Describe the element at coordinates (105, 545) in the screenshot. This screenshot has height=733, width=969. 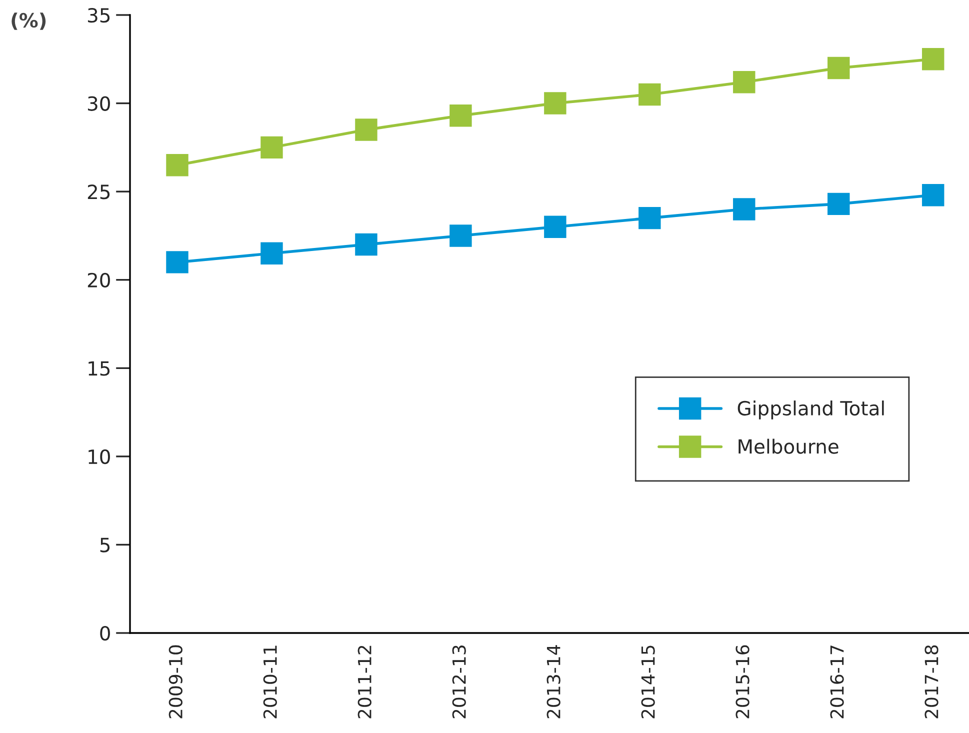
I see `y-tick-label: 5` at that location.